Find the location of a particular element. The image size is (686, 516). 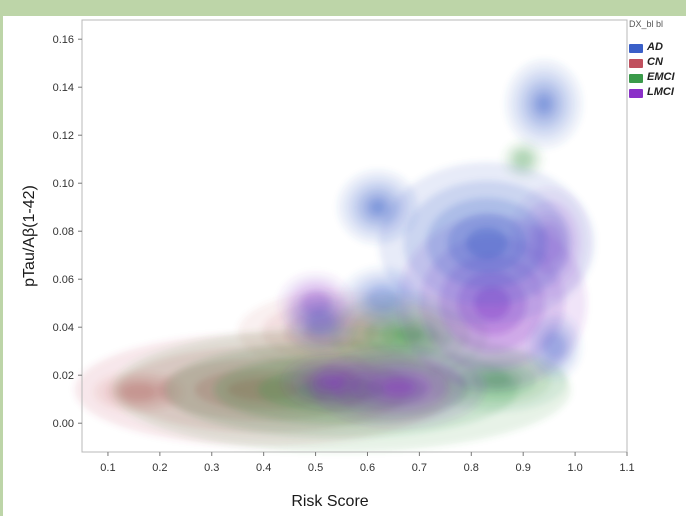

y-axis: 0.00 0.02 0.04 0.06 0.08 0.10 0.12 0.14 0.16 is located at coordinates (67, 232).